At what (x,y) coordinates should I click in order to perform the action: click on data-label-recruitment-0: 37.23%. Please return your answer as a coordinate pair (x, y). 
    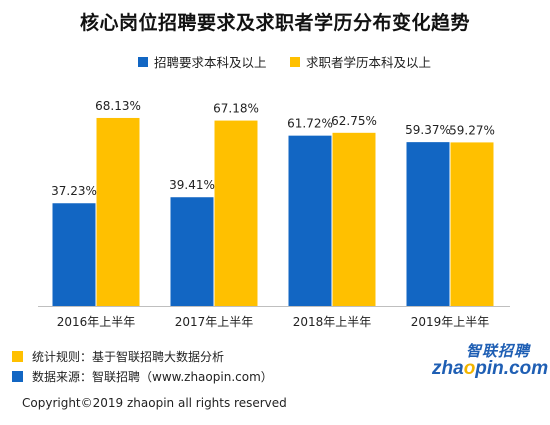
    Looking at the image, I should click on (74, 191).